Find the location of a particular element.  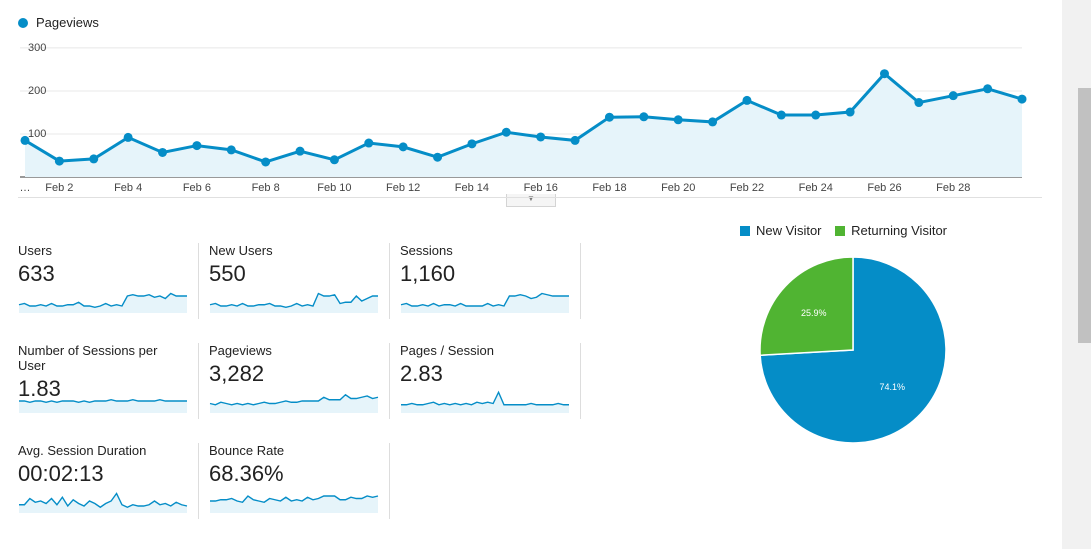

legend-item-new-visitor: New Visitor is located at coordinates (781, 230).